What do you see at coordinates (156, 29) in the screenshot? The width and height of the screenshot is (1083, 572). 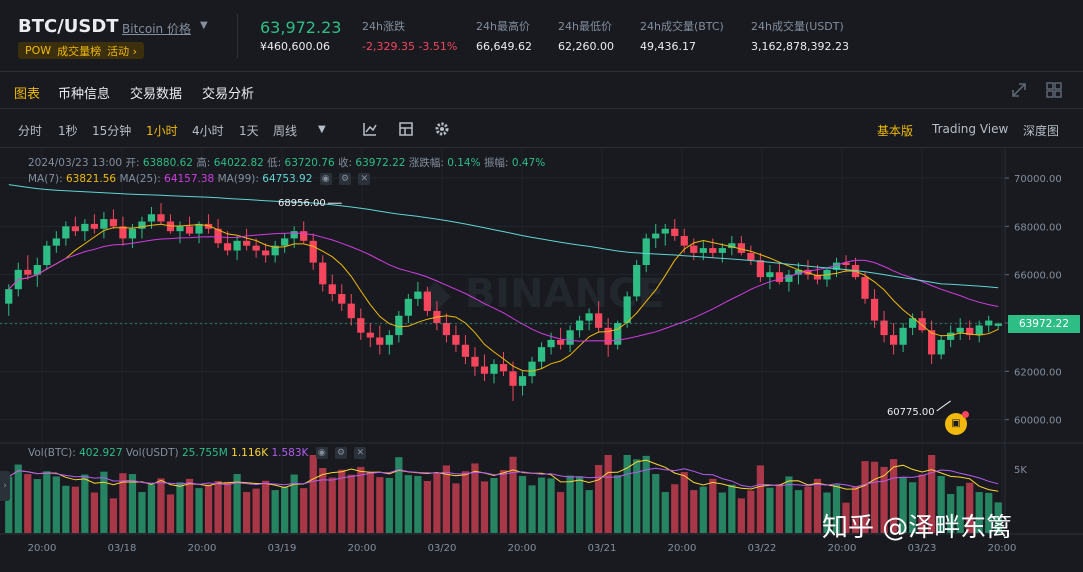 I see `bitcoin-price-link: Bitcoin 价格` at bounding box center [156, 29].